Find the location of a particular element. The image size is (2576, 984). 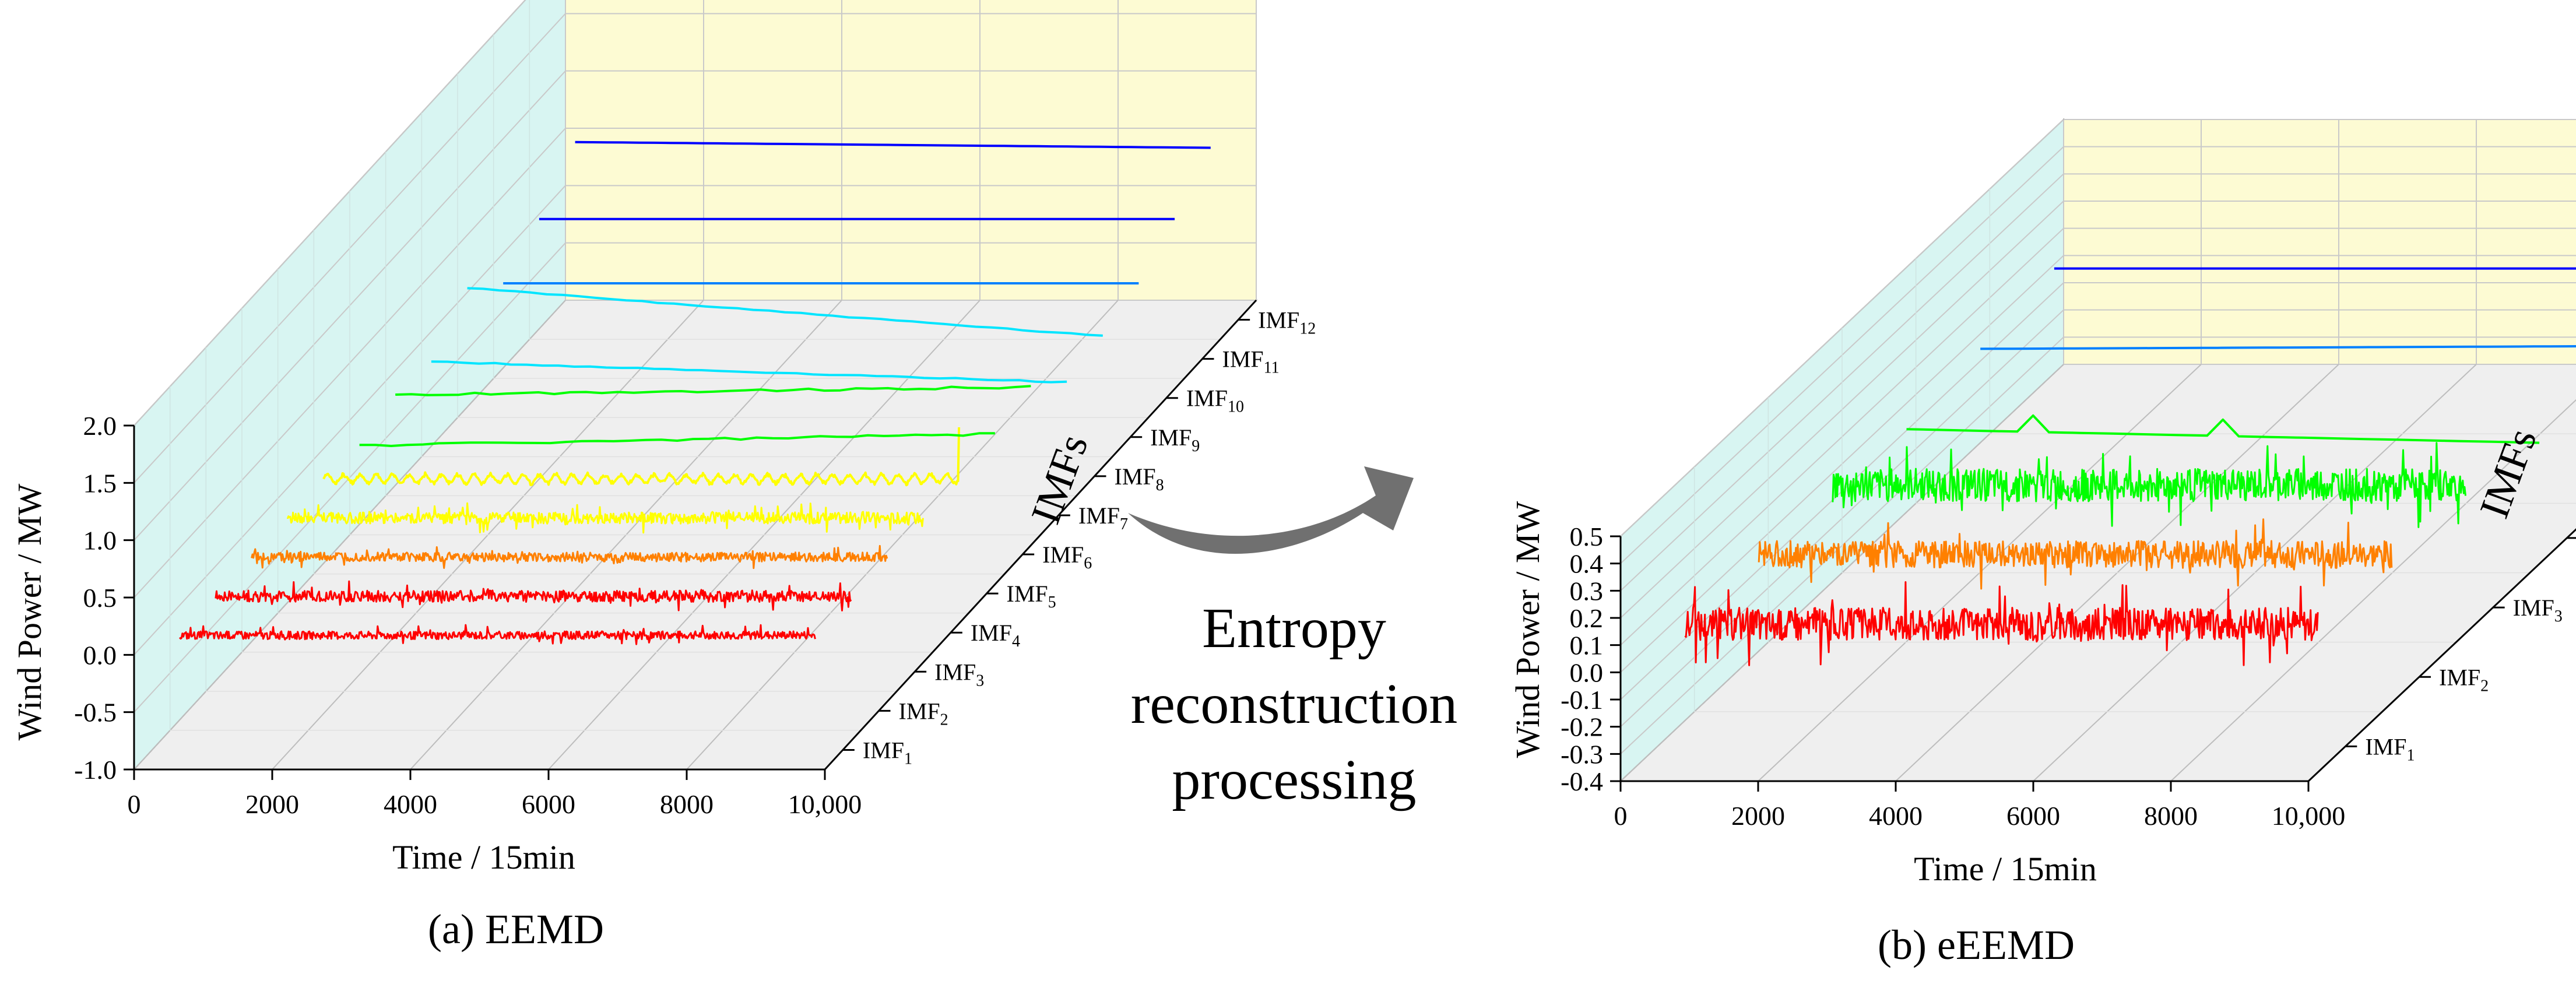

z-tick-label: IMF12 is located at coordinates (1287, 322).